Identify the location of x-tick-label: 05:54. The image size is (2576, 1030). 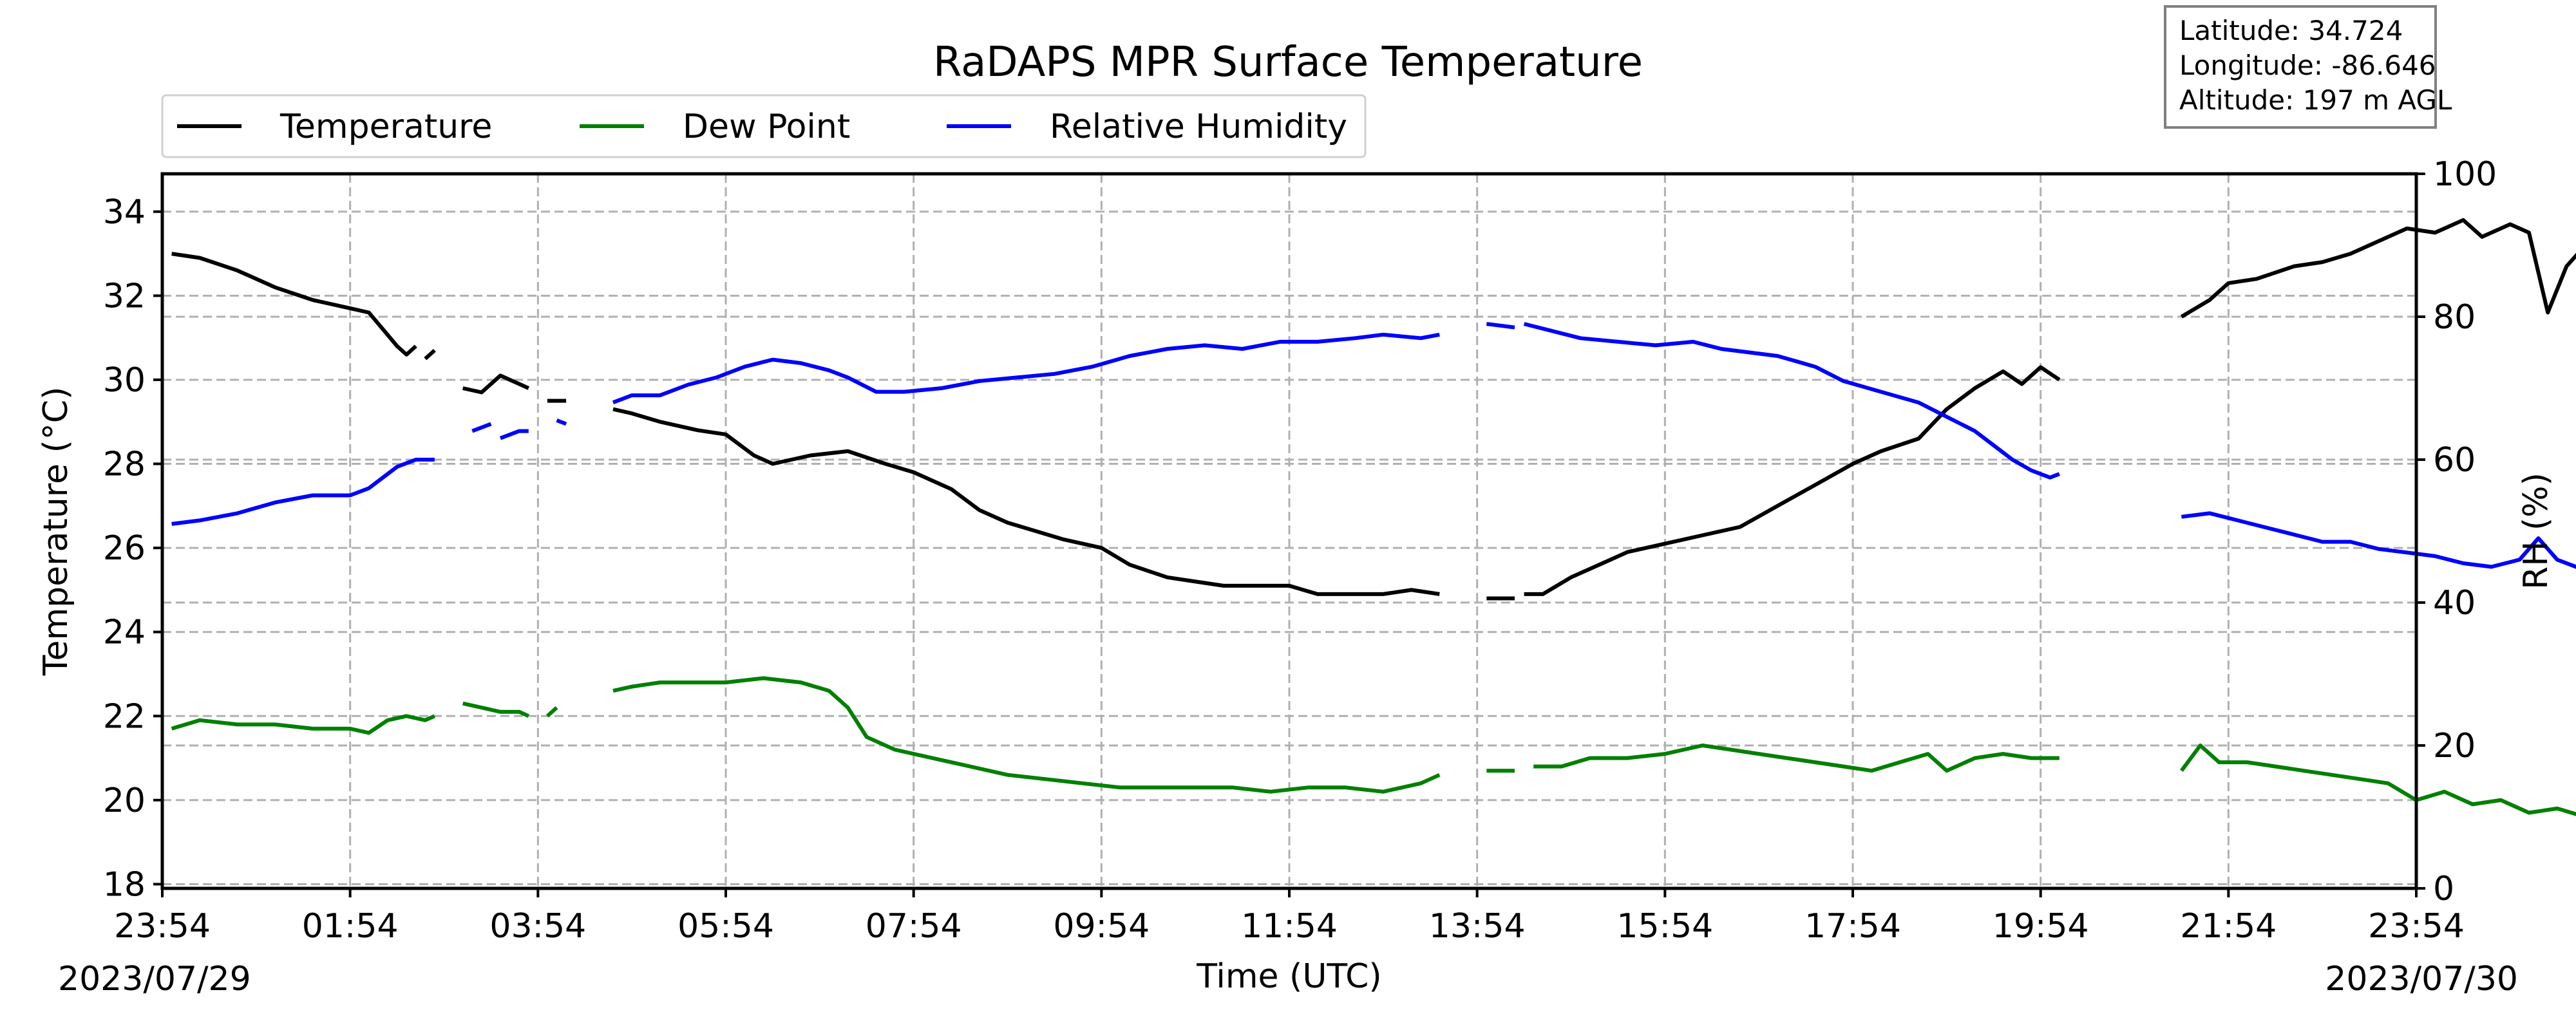
(725, 926).